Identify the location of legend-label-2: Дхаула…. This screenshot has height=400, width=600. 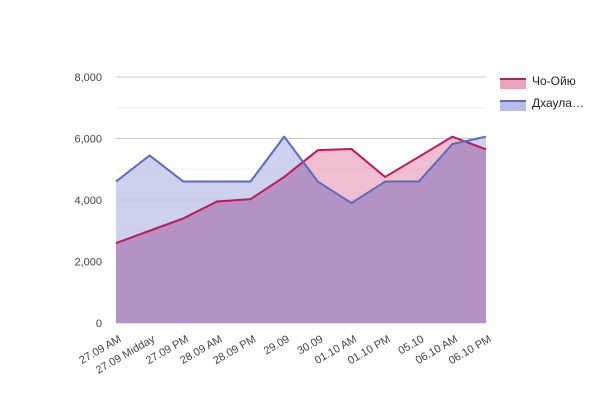
(558, 103).